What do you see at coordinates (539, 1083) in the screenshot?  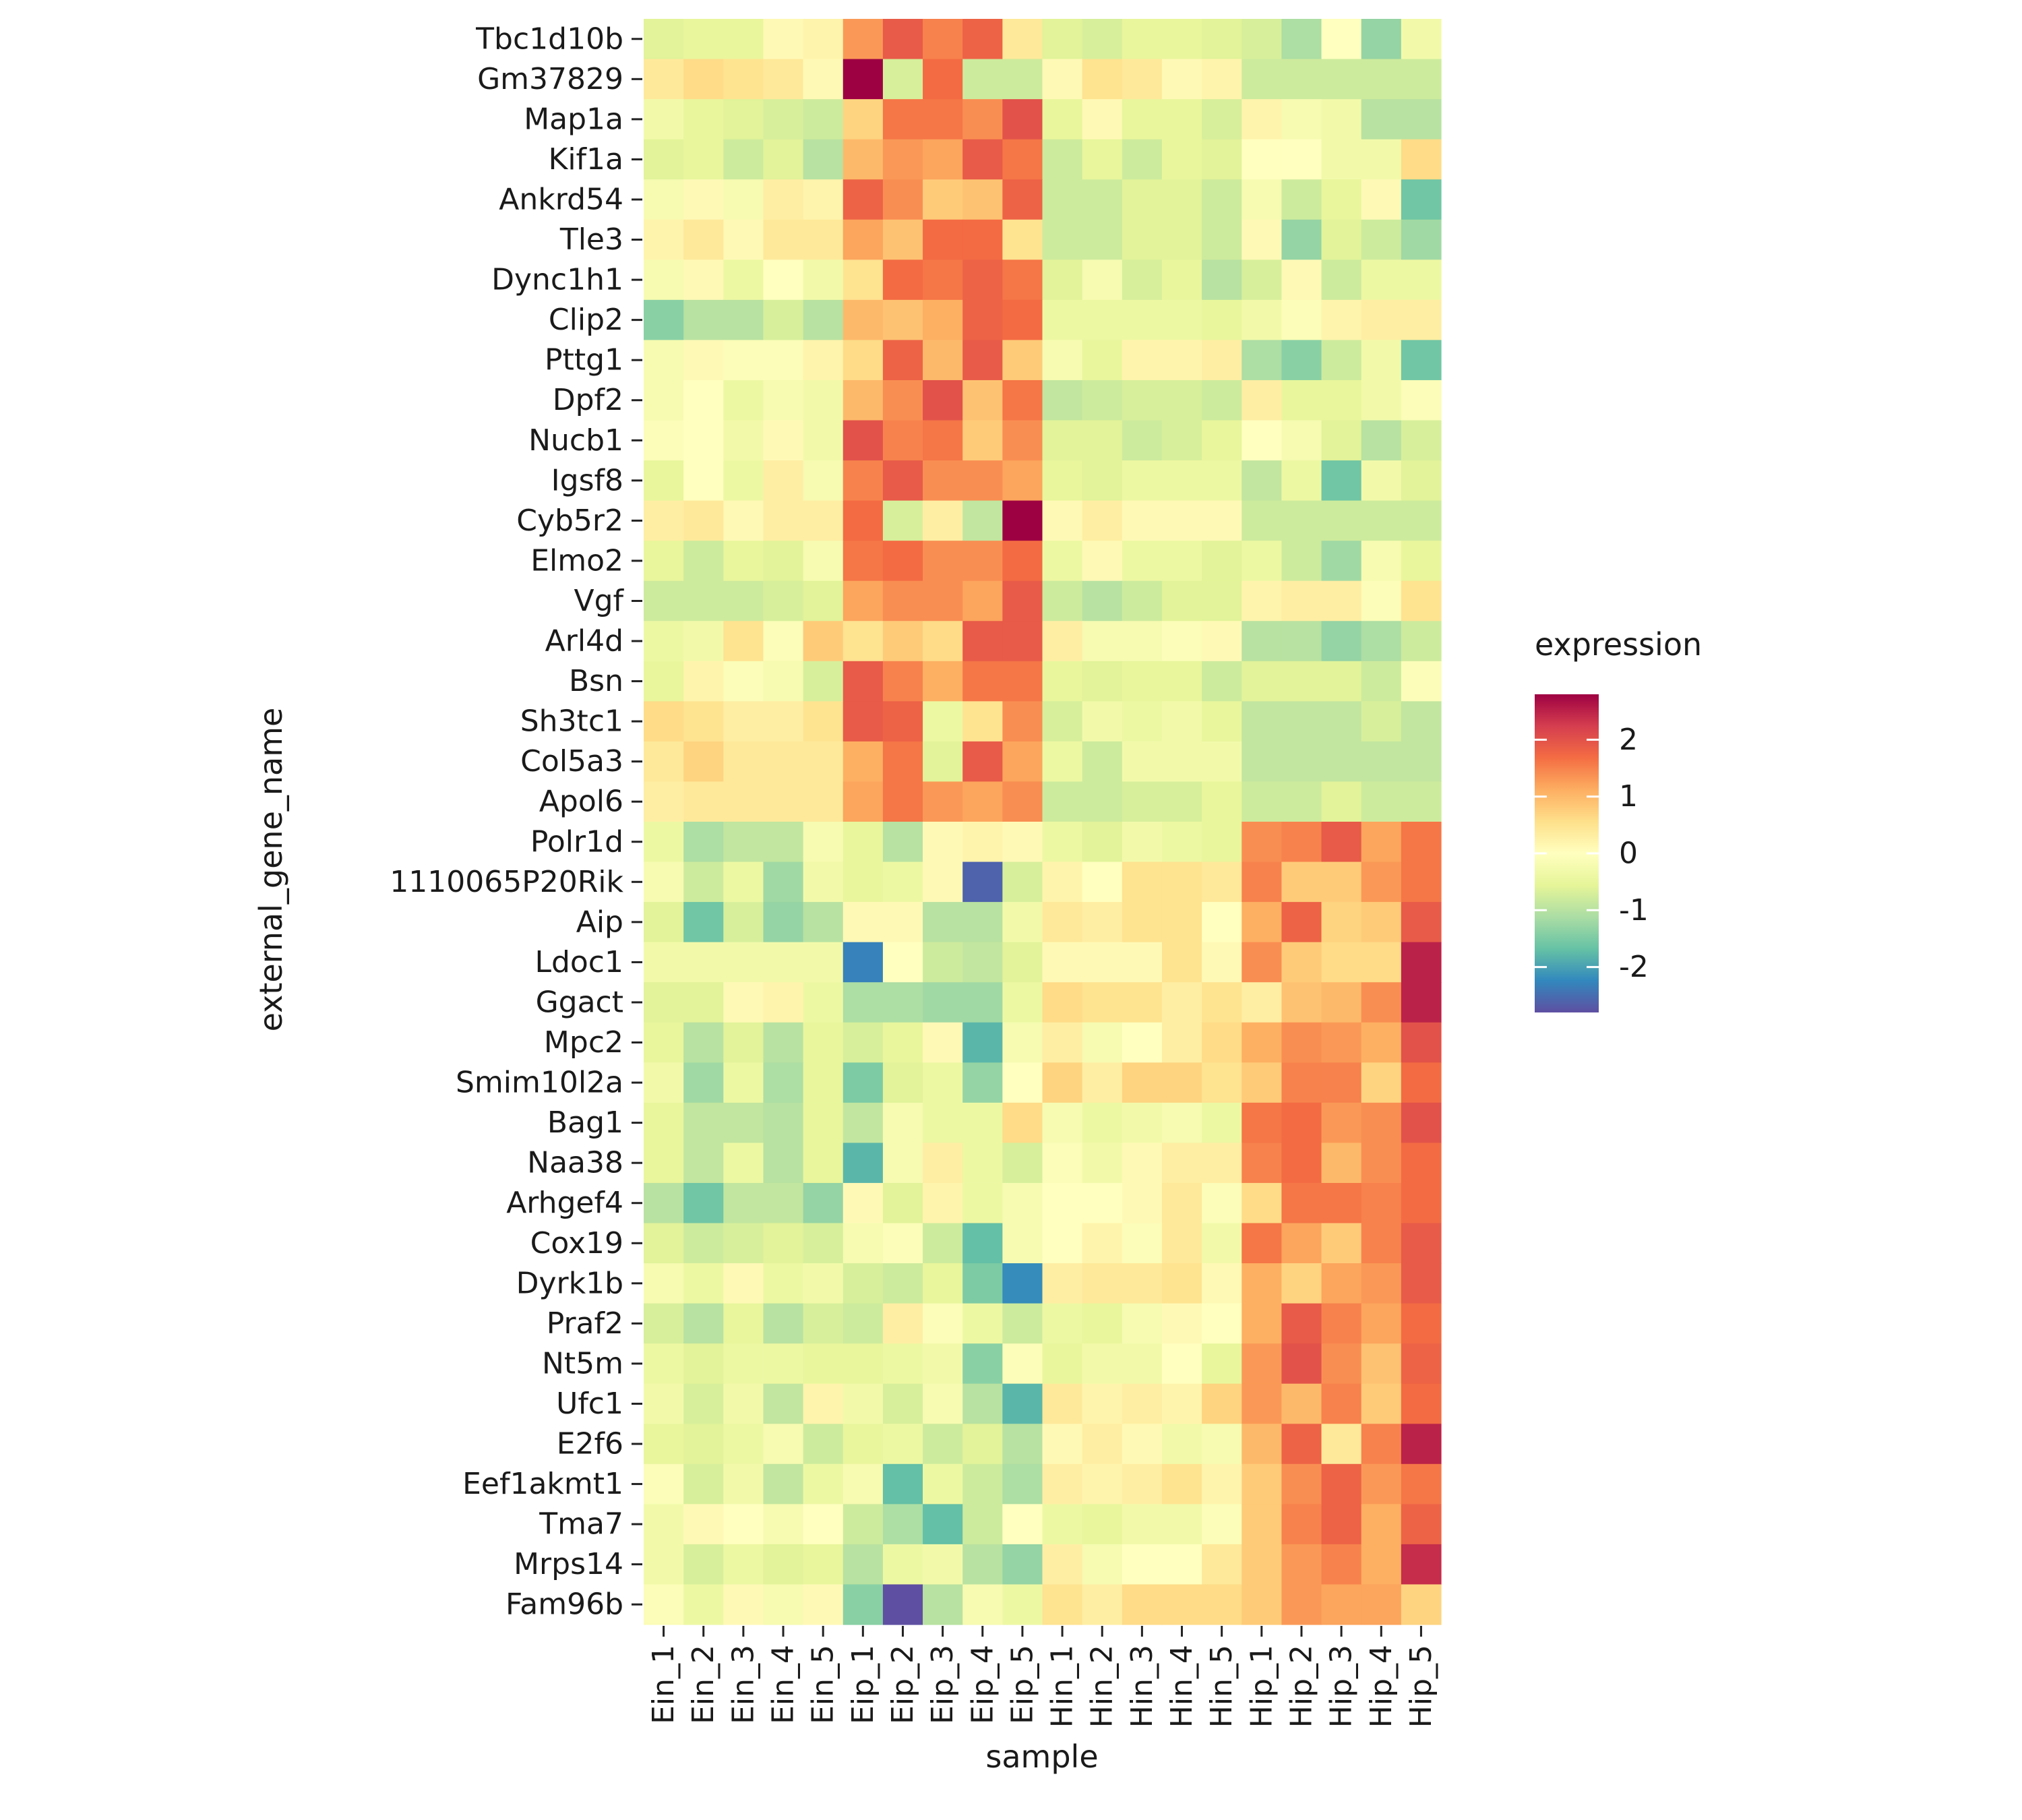 I see `y-tick-label: Smim10l2a` at bounding box center [539, 1083].